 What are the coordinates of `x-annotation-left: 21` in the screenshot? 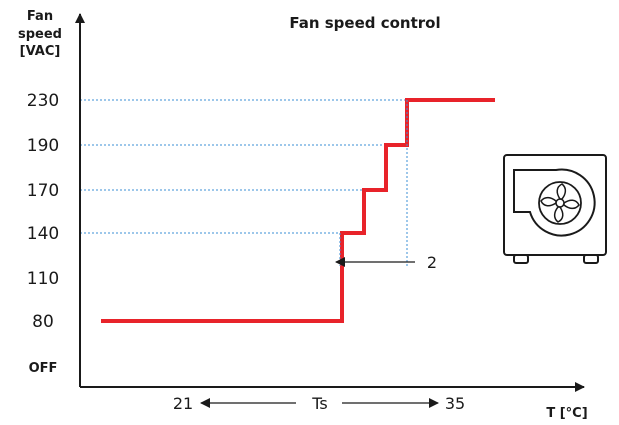 It's located at (183, 403).